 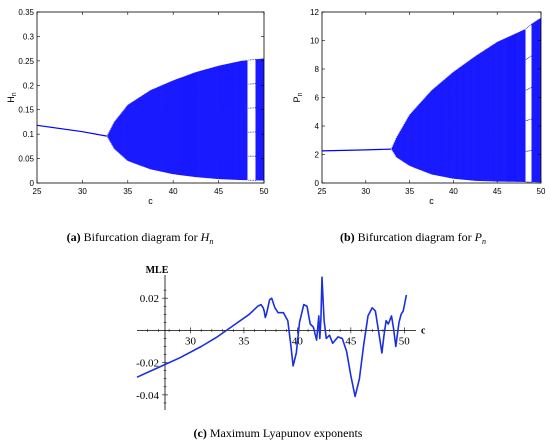 What do you see at coordinates (317, 155) in the screenshot?
I see `y-tick-label: 2` at bounding box center [317, 155].